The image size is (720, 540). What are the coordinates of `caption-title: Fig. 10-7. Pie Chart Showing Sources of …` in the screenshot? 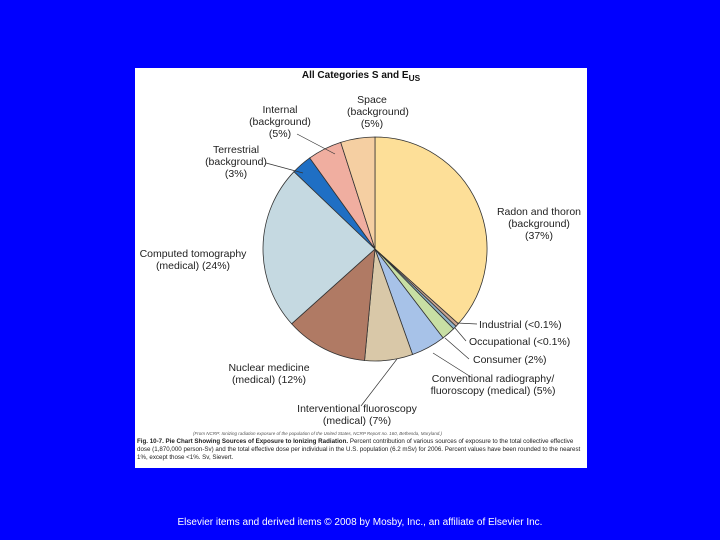 It's located at (243, 441).